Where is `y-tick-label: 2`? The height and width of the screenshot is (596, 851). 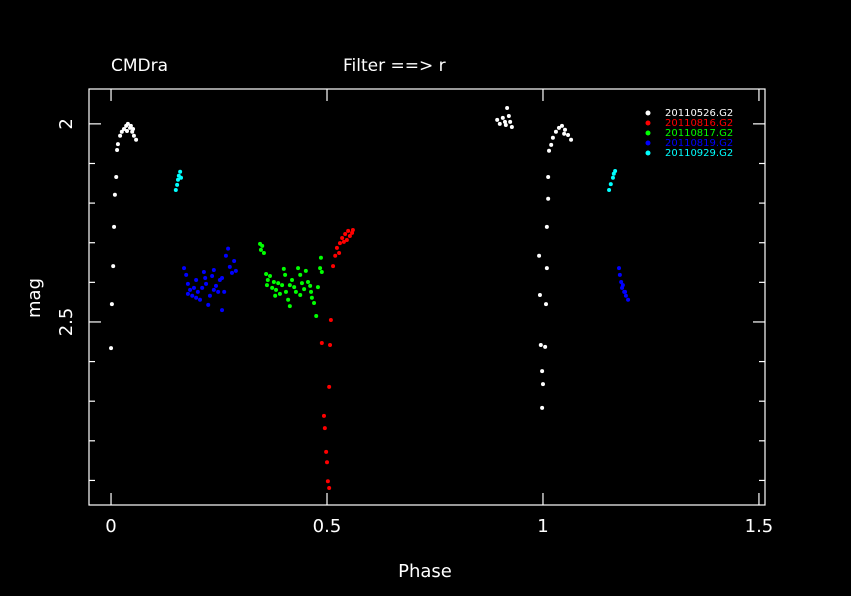 y-tick-label: 2 is located at coordinates (66, 123).